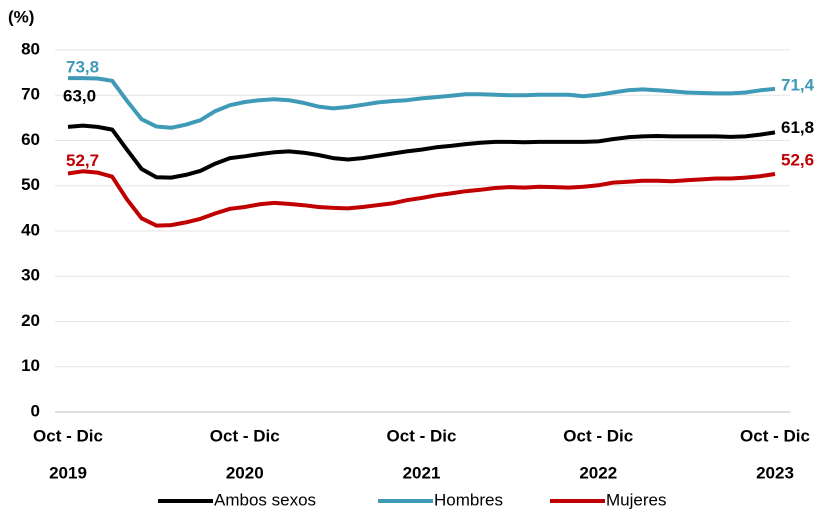  Describe the element at coordinates (636, 499) in the screenshot. I see `legend-label: Mujeres` at that location.